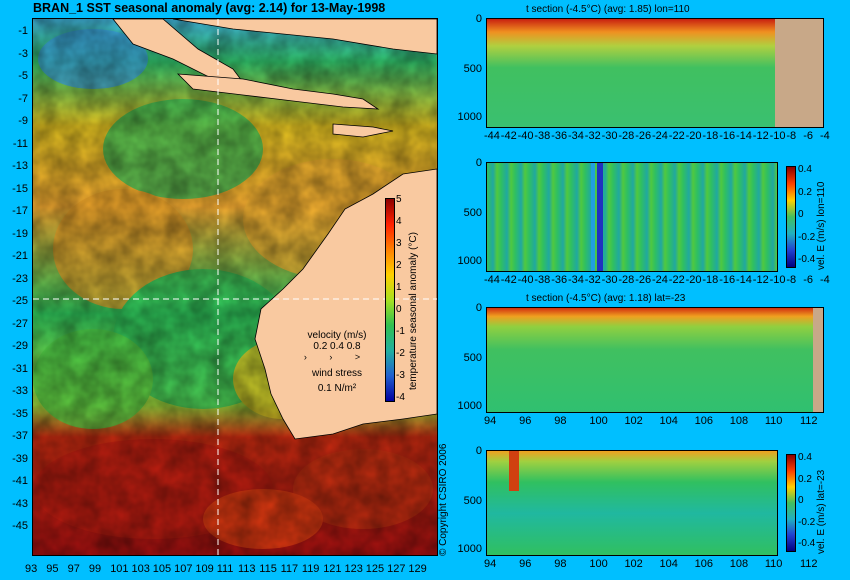 The width and height of the screenshot is (850, 580). I want to click on sst-colorbar-tick: 4, so click(399, 221).